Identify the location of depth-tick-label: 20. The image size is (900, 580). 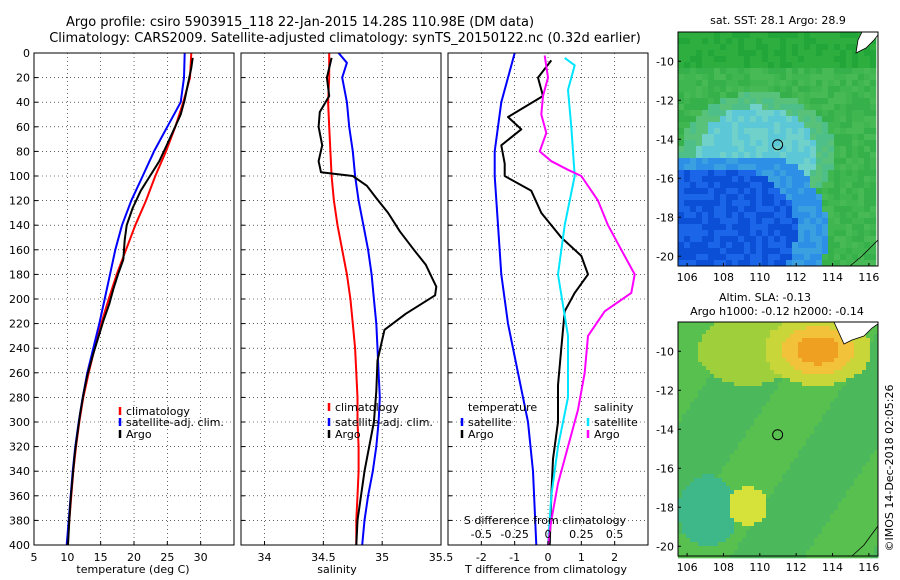
(23, 78).